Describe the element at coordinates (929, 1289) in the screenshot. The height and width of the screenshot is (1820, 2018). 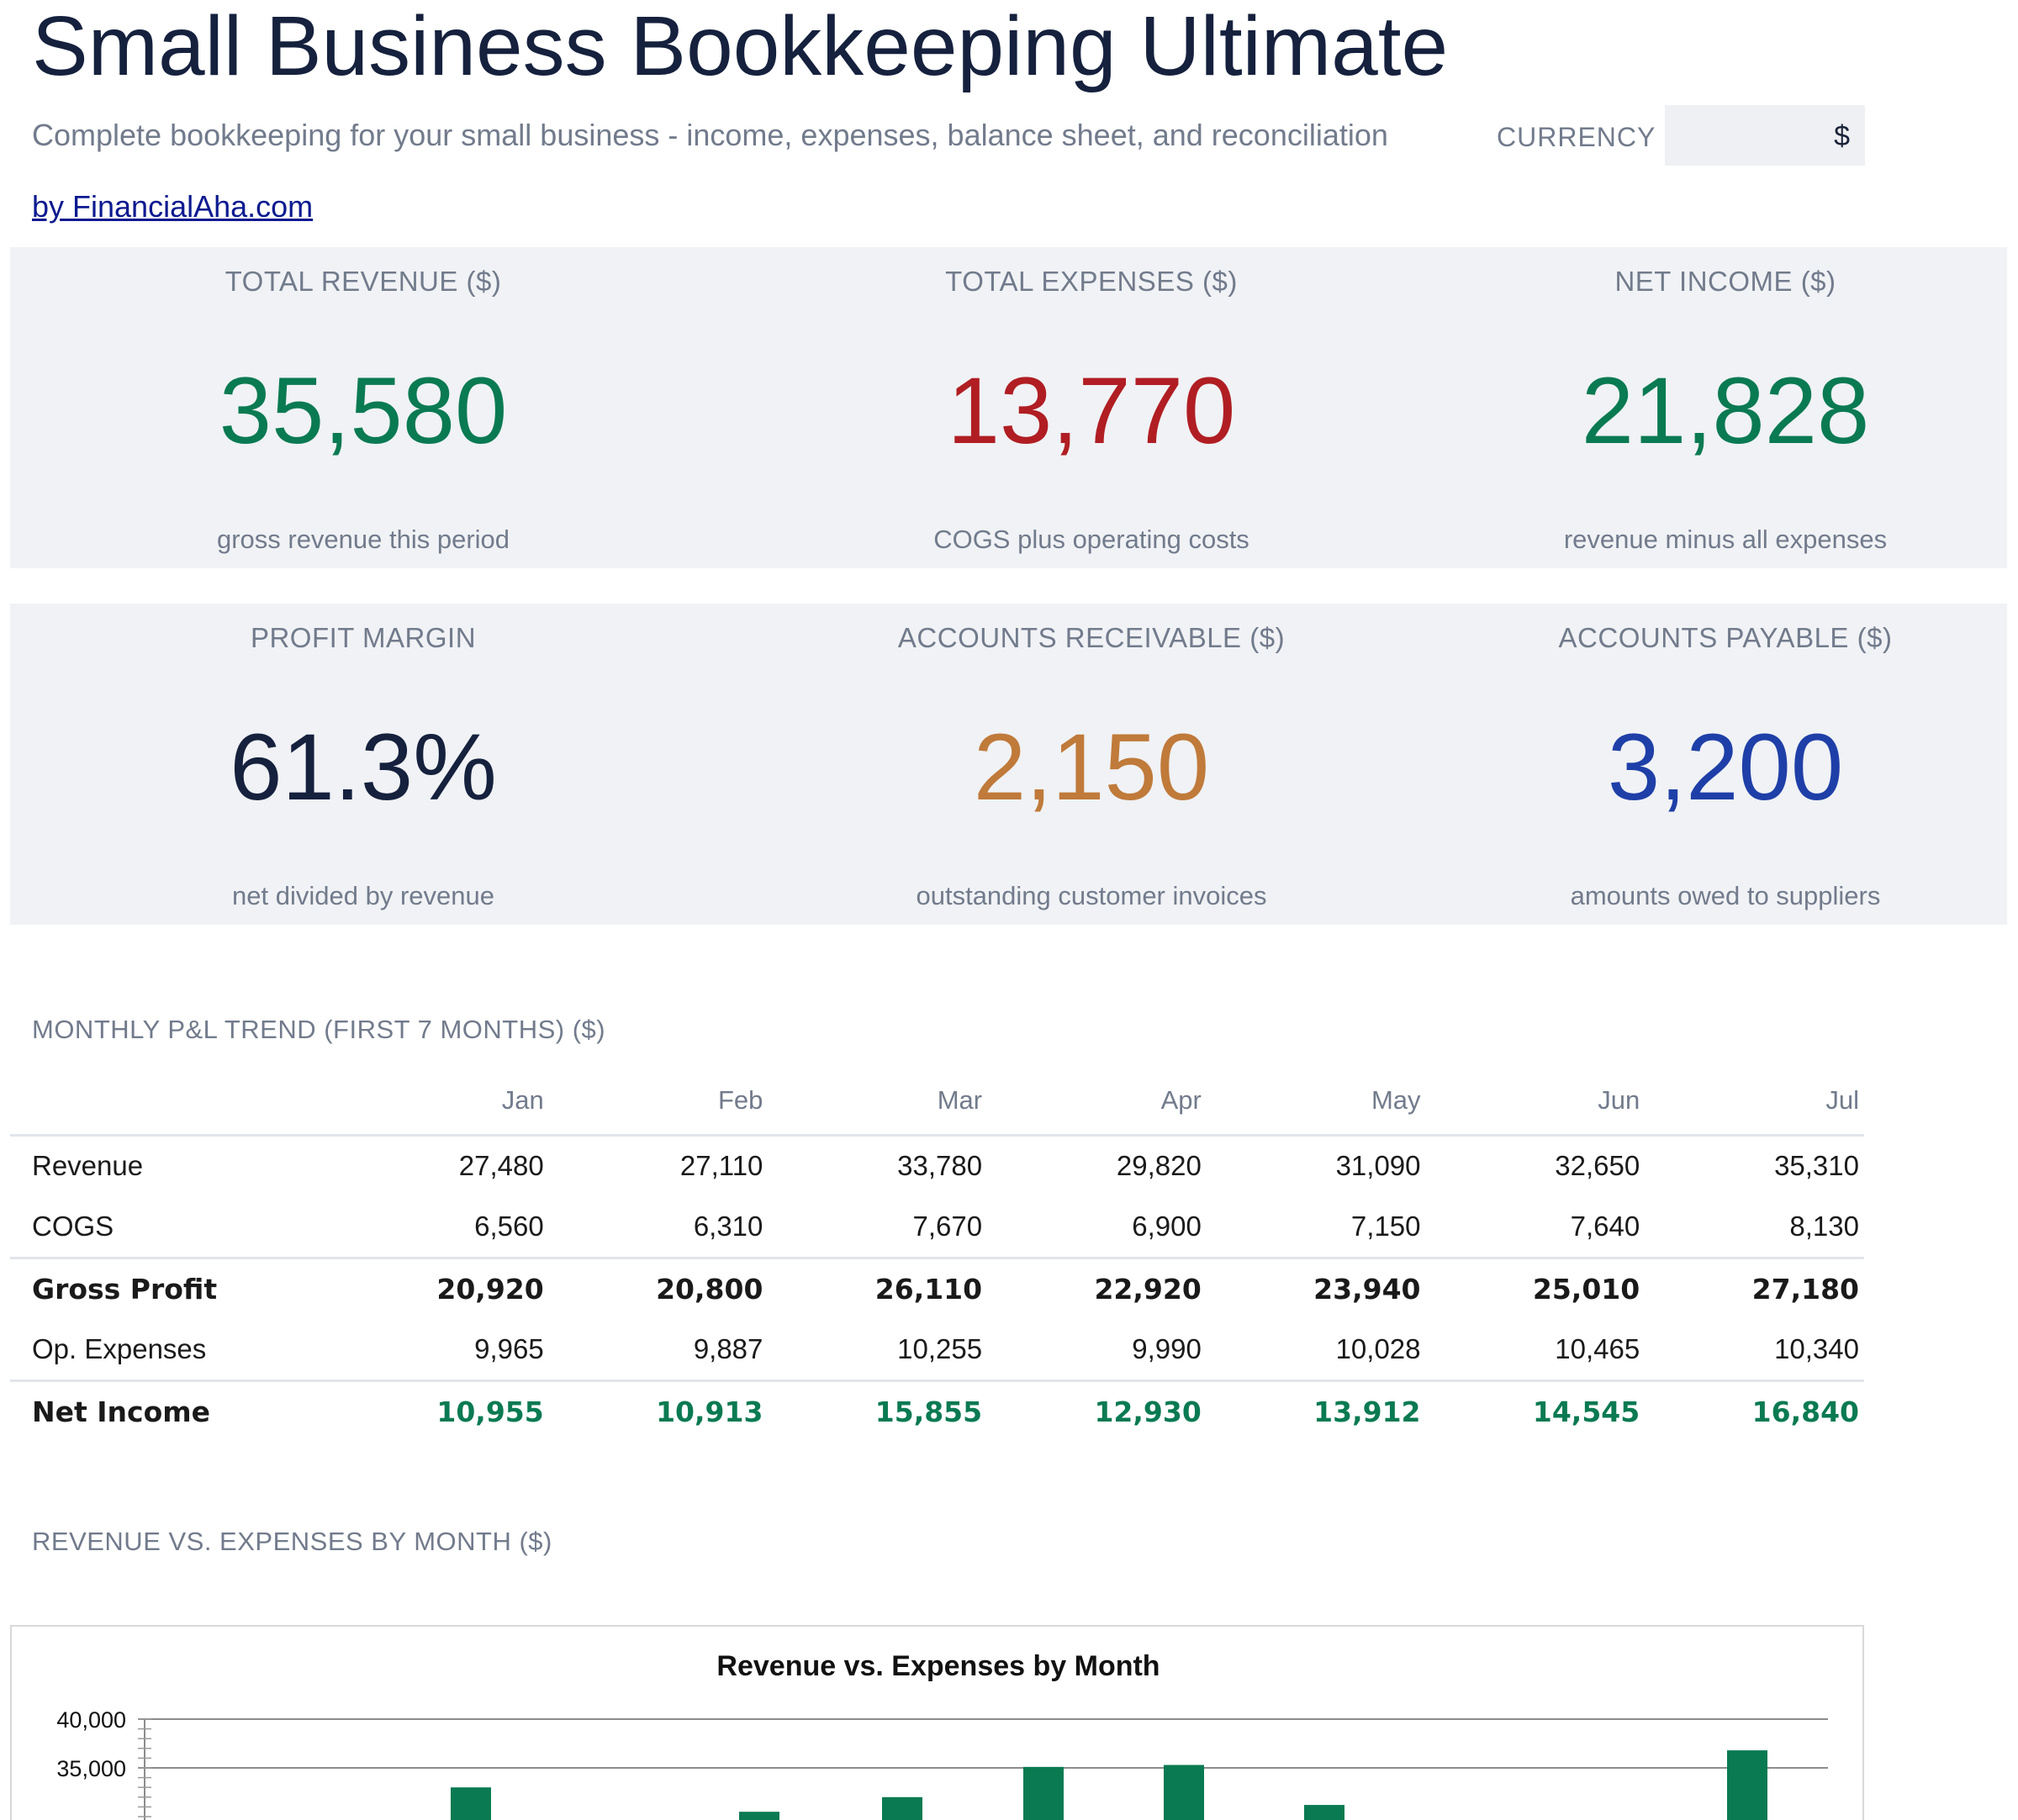
I see `table-cell: 26,110` at that location.